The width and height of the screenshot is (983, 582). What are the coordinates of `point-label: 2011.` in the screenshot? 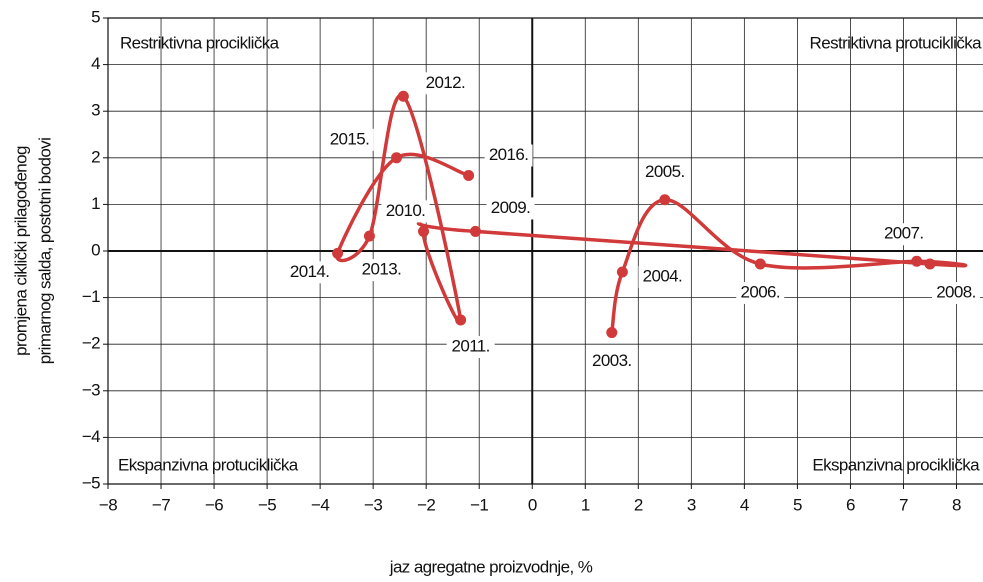 It's located at (471, 345).